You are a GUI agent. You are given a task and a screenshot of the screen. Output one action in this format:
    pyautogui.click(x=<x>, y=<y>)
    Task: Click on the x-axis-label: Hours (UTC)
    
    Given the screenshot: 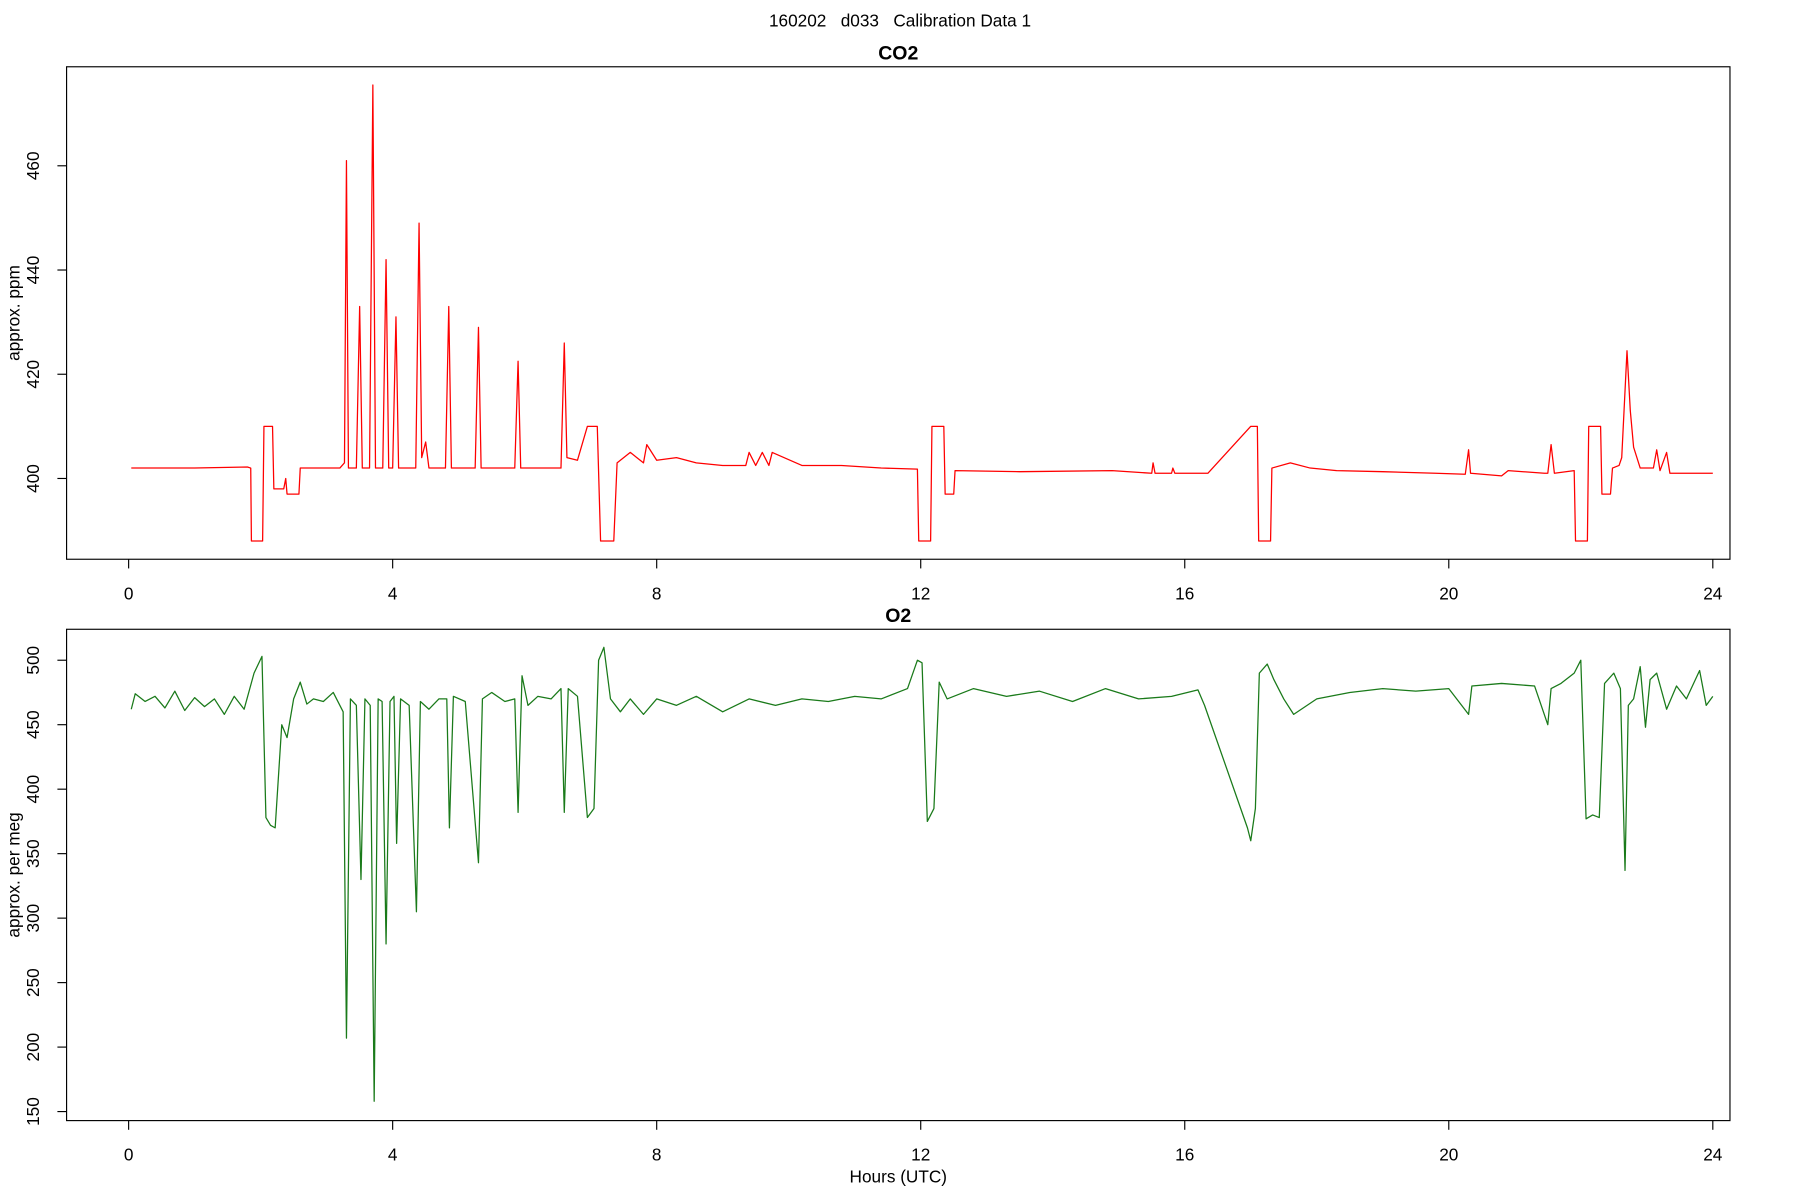 What is the action you would take?
    pyautogui.click(x=898, y=1177)
    